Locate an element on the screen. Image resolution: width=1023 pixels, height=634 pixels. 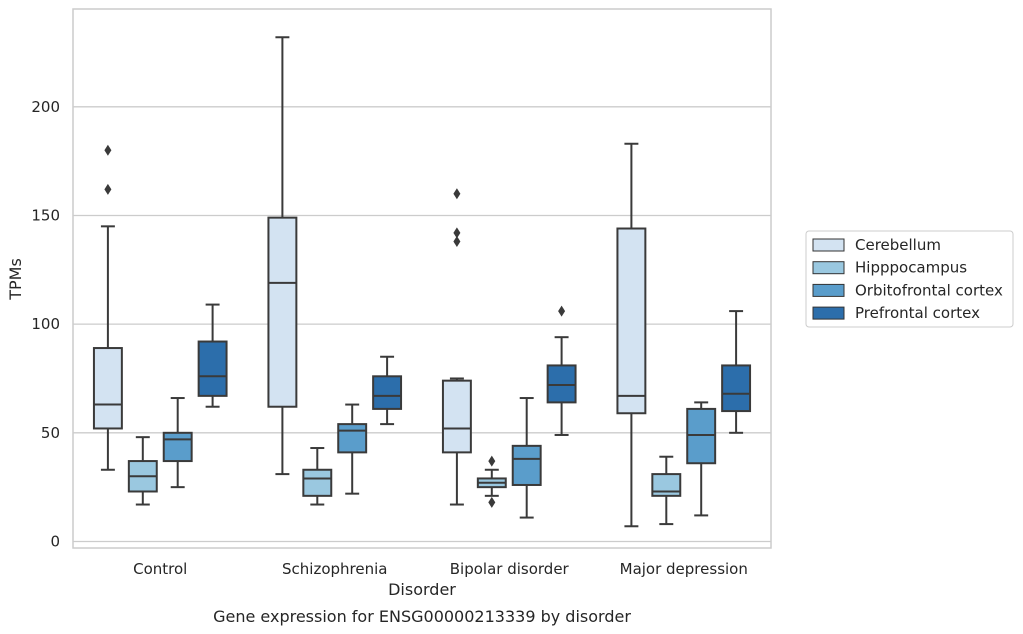
legend-label-3: Prefrontal cortex is located at coordinates (917, 313).